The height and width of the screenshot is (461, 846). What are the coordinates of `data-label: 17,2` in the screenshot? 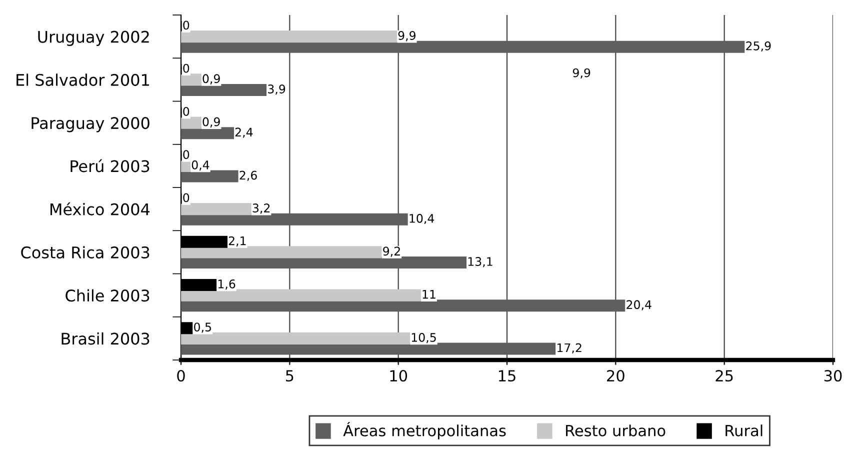 It's located at (570, 348).